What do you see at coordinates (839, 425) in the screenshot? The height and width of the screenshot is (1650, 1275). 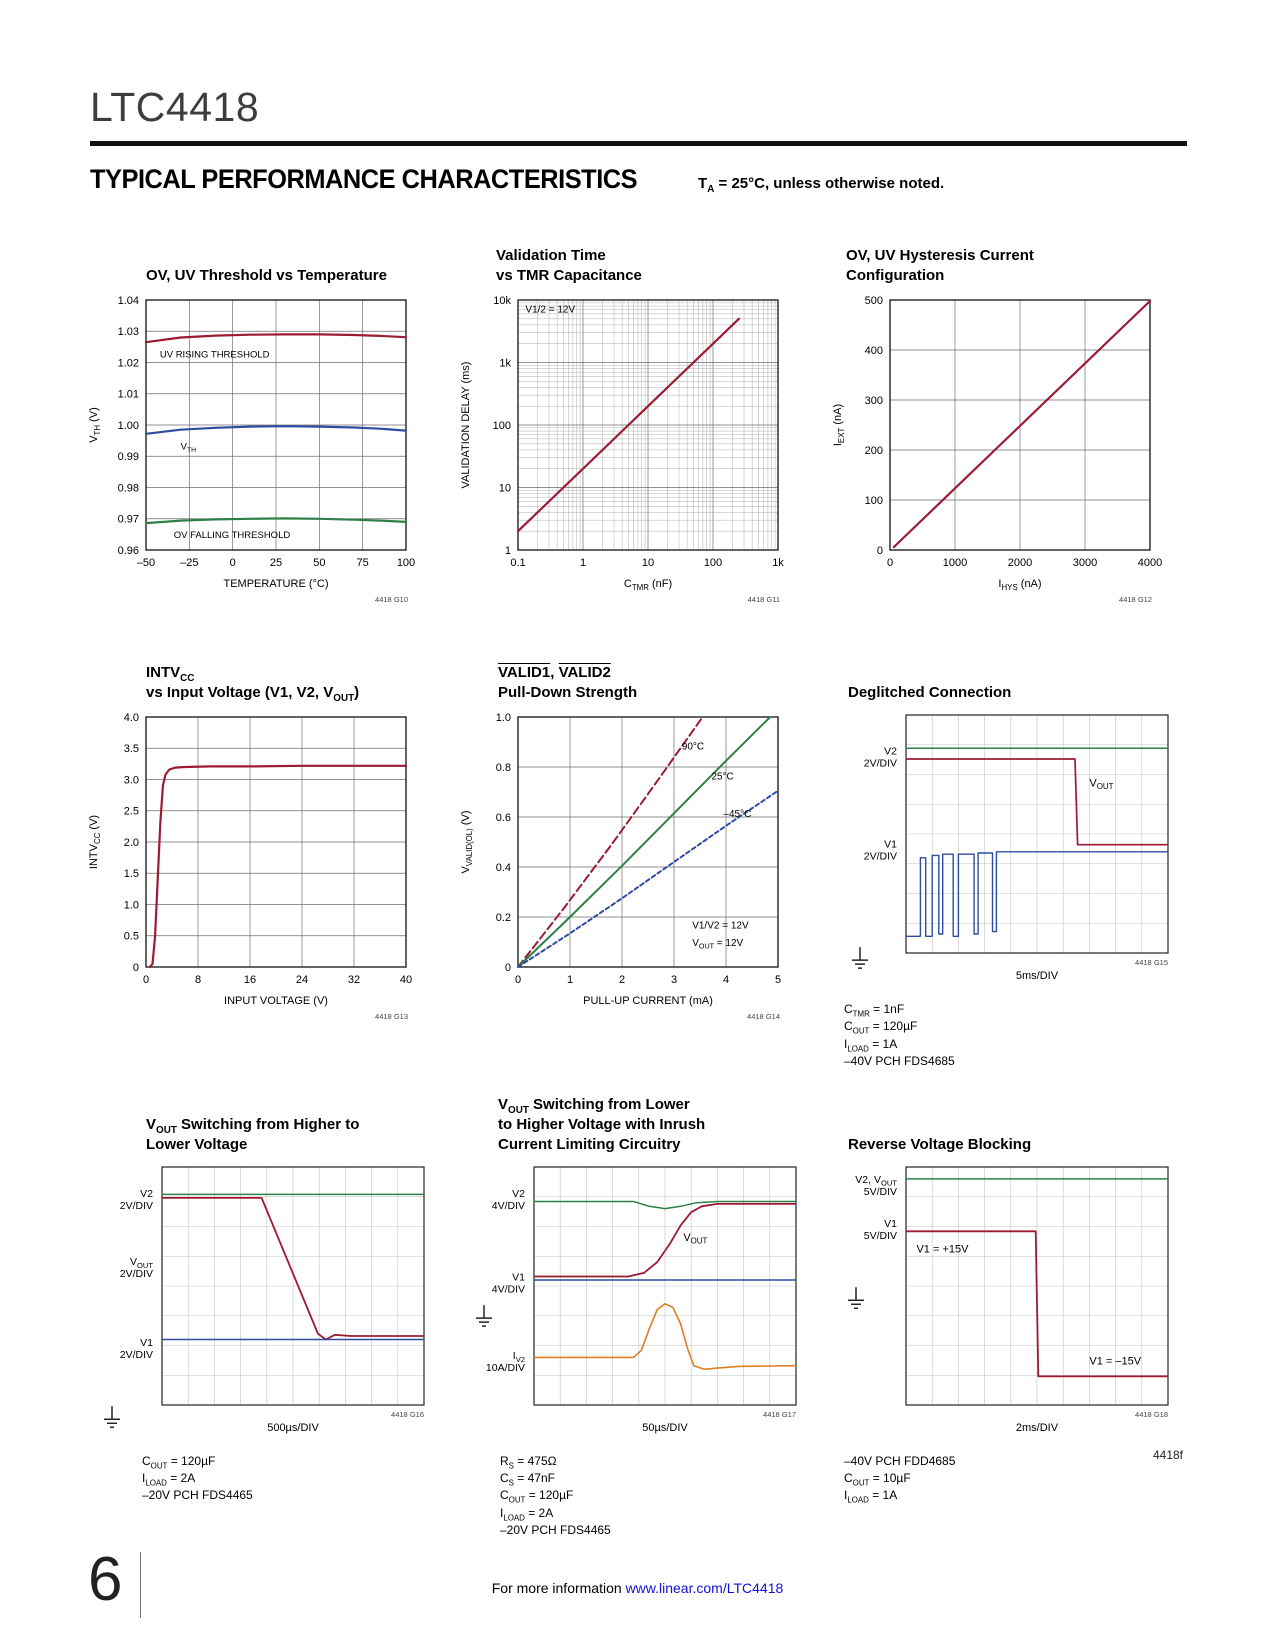 I see `y-axis-label: IEXT (nA)` at bounding box center [839, 425].